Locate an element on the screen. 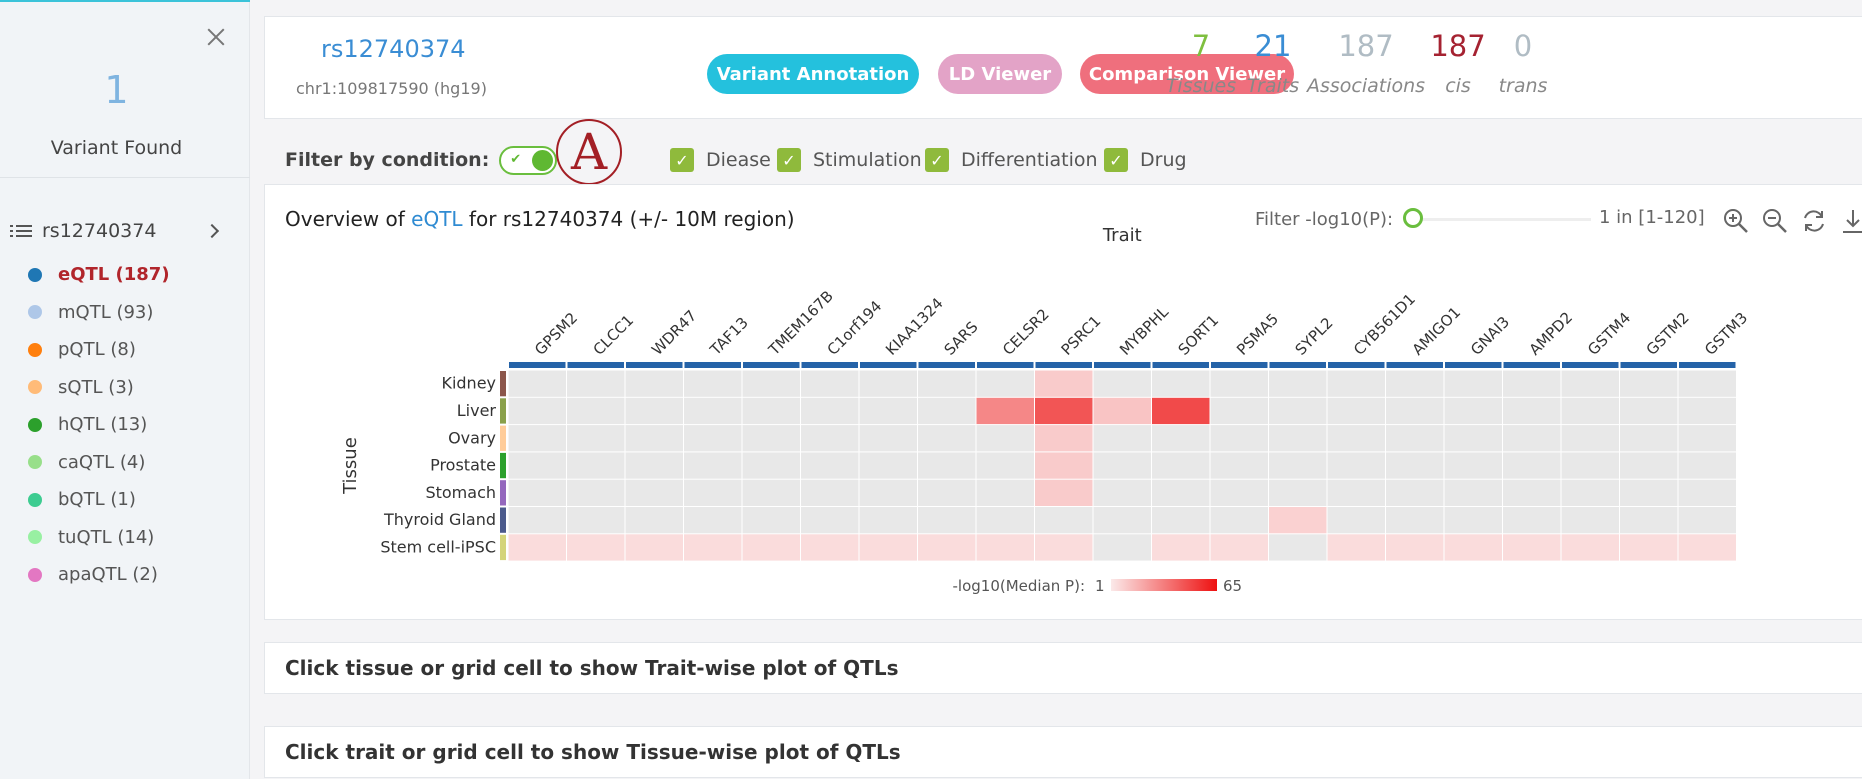 The width and height of the screenshot is (1862, 779). condition-filter-toggle: ✔ is located at coordinates (528, 160).